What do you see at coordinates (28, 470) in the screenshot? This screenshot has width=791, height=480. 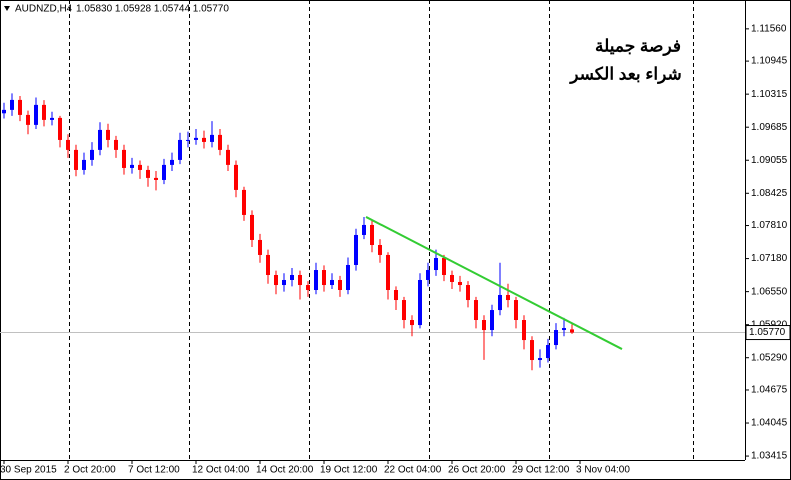 I see `x-tick-label: 30 Sep 2015` at bounding box center [28, 470].